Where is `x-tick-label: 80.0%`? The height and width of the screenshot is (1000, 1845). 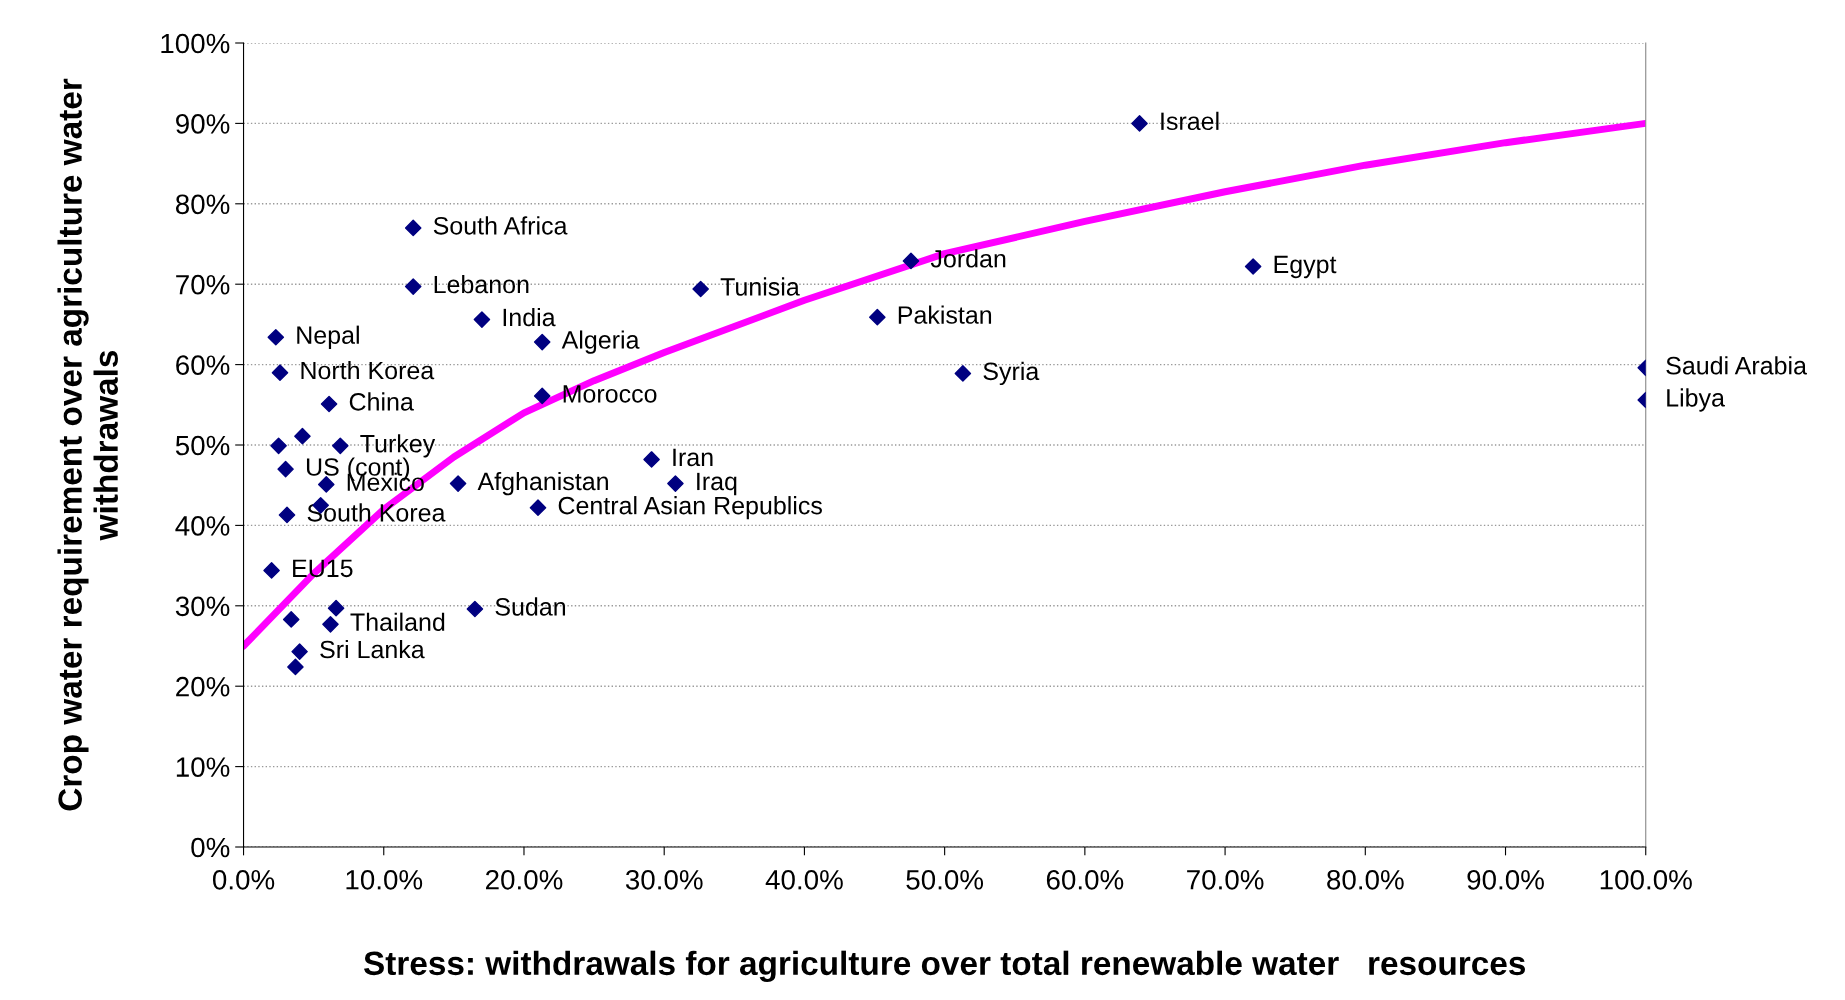 x-tick-label: 80.0% is located at coordinates (1365, 879).